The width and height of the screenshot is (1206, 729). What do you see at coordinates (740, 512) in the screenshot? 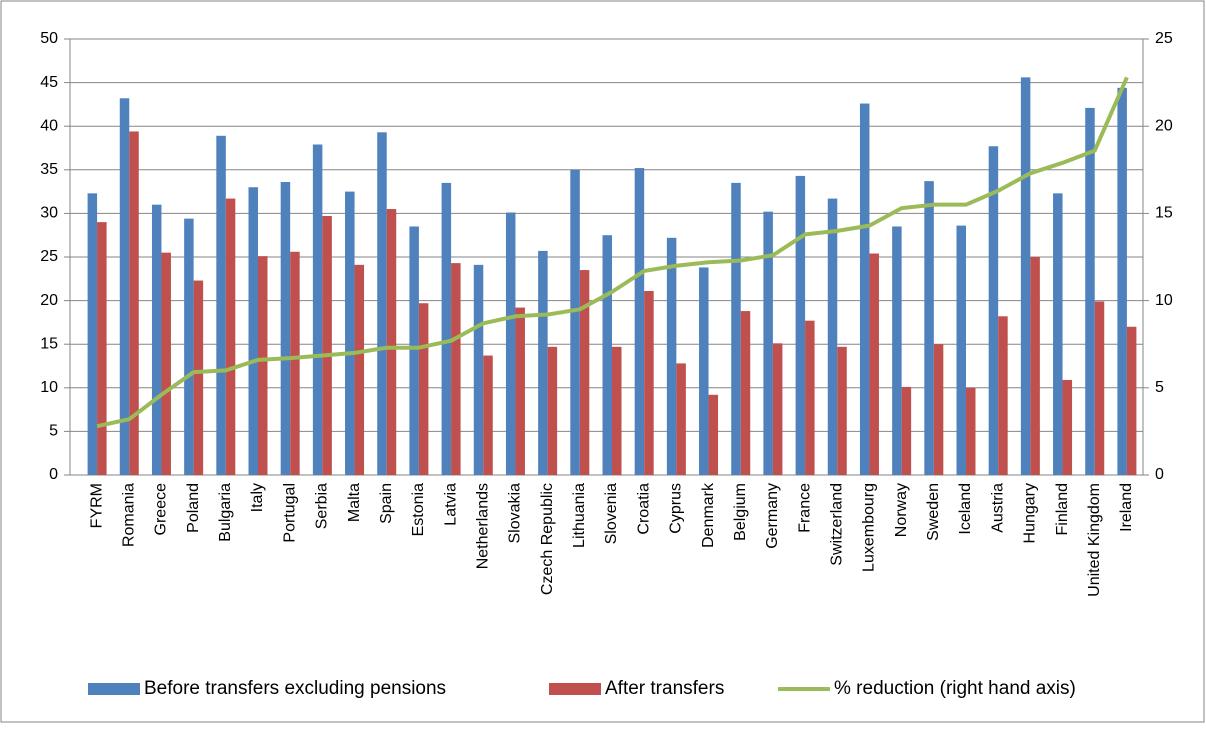
I see `x-tick-label: Belgium` at bounding box center [740, 512].